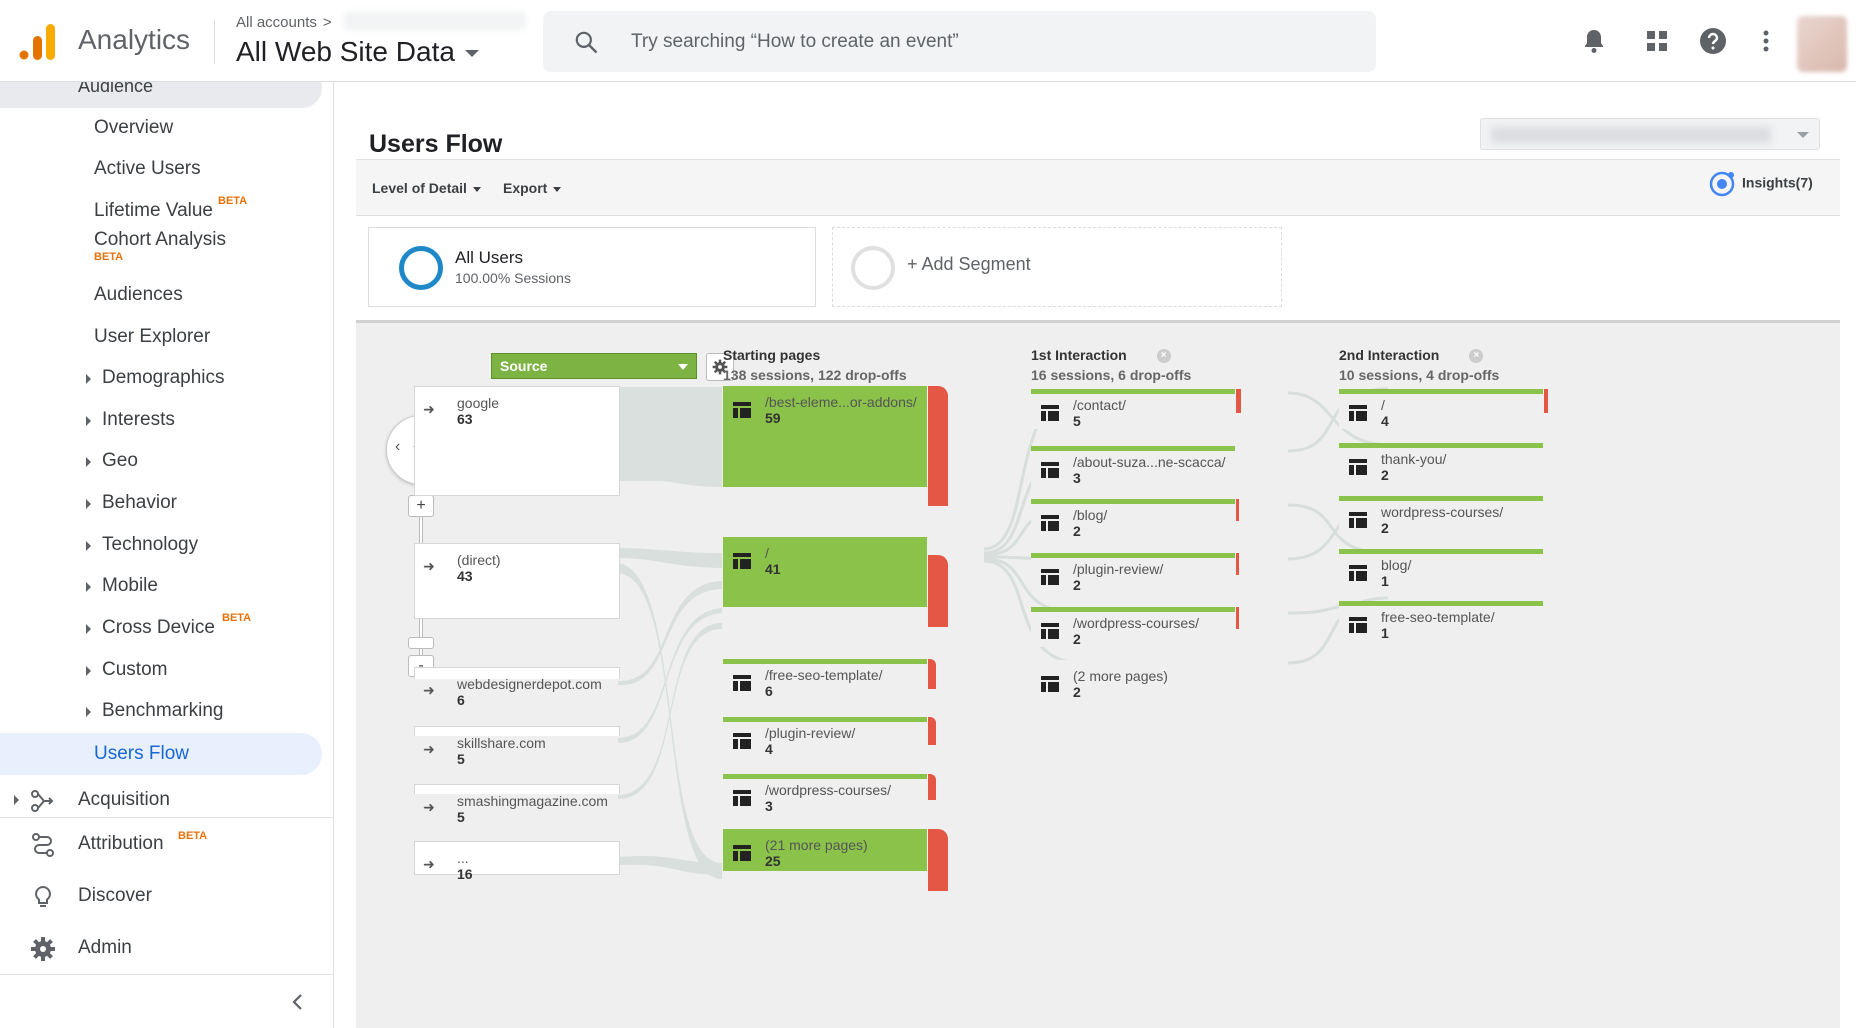 The height and width of the screenshot is (1028, 1856). I want to click on second-interaction-node: thank-you/2, so click(1441, 463).